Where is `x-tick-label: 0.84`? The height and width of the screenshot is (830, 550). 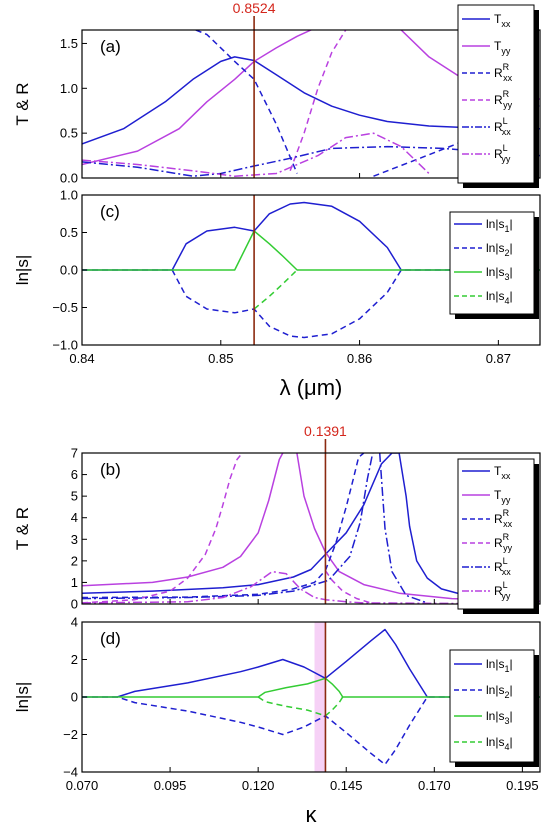 x-tick-label: 0.84 is located at coordinates (81, 358).